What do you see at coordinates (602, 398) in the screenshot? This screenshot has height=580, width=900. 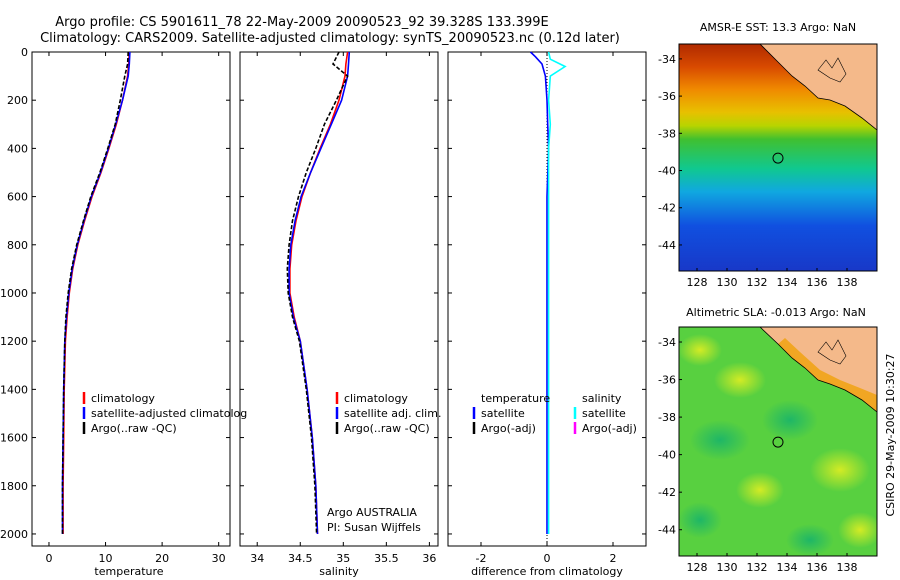 I see `legend-title-salinity: salinity` at bounding box center [602, 398].